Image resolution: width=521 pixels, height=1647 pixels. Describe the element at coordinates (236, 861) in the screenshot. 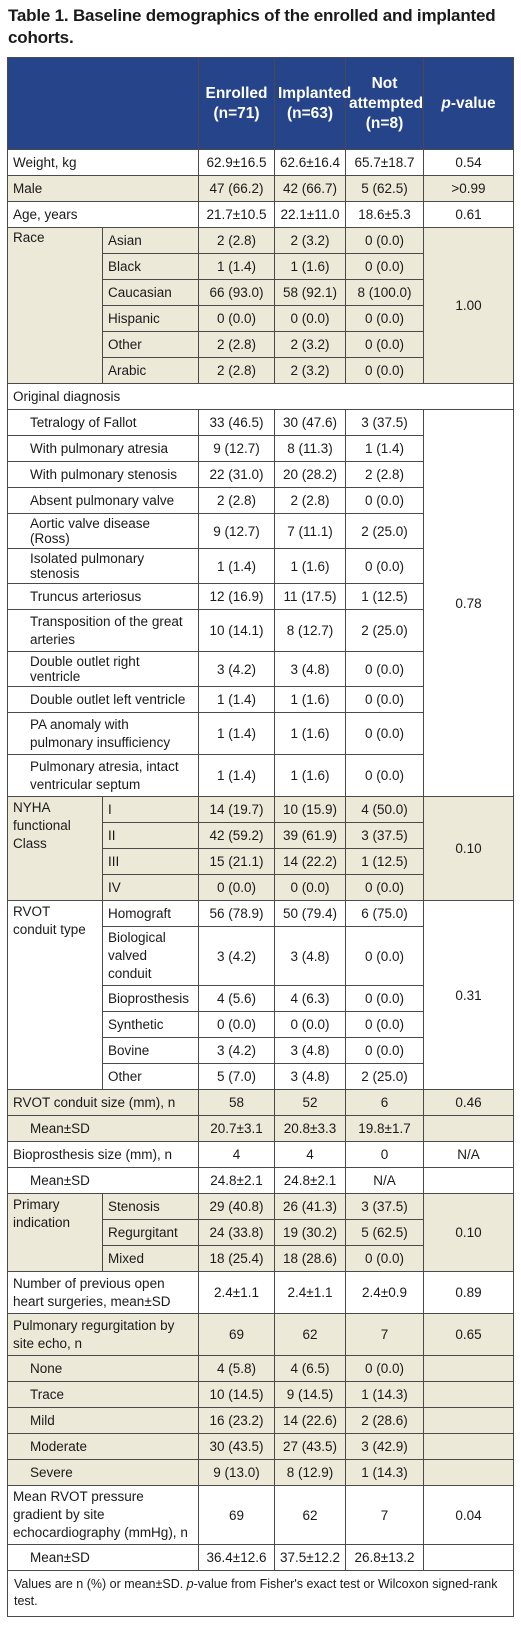

I see `cell-enrolled: 15 (21.1)` at that location.